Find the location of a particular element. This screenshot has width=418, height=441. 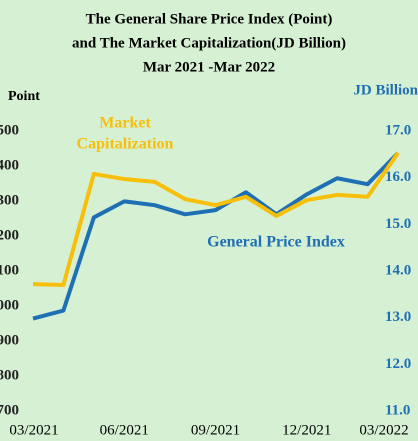

y2-axis-label: JD Billion is located at coordinates (385, 90).